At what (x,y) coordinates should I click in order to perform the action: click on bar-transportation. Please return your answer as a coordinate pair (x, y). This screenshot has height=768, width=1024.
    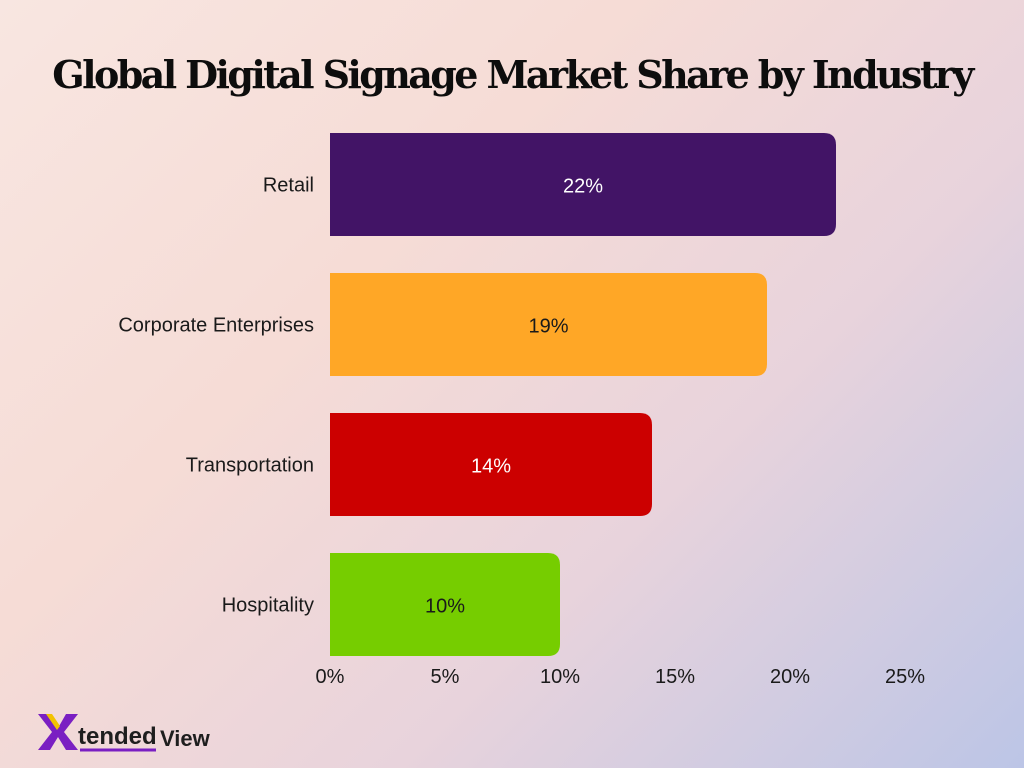
    Looking at the image, I should click on (491, 464).